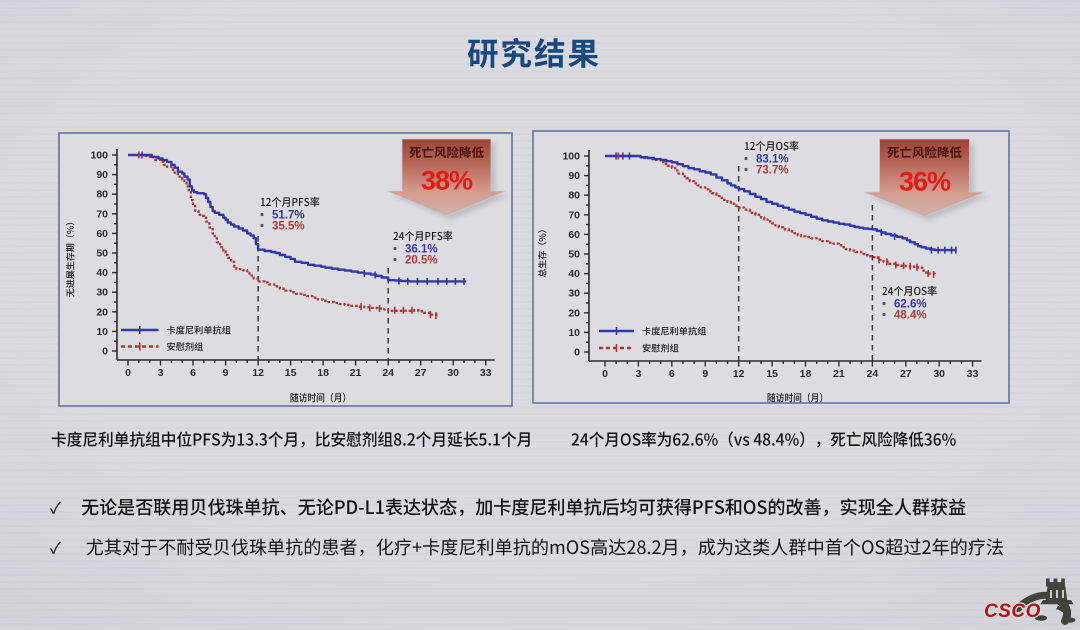  I want to click on svg-text: 83.1%, so click(772, 160).